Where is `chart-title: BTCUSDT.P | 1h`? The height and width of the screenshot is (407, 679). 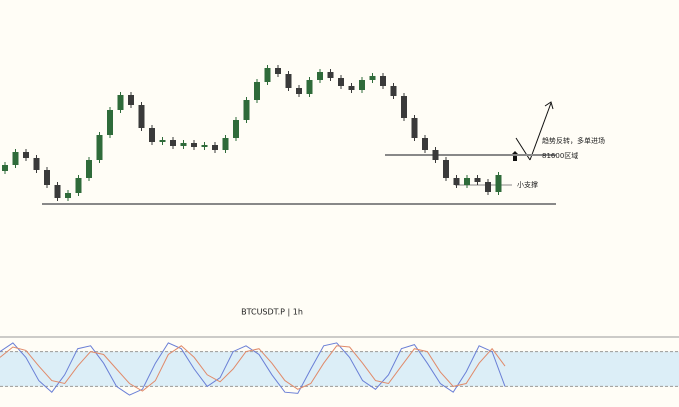
chart-title: BTCUSDT.P | 1h is located at coordinates (272, 312).